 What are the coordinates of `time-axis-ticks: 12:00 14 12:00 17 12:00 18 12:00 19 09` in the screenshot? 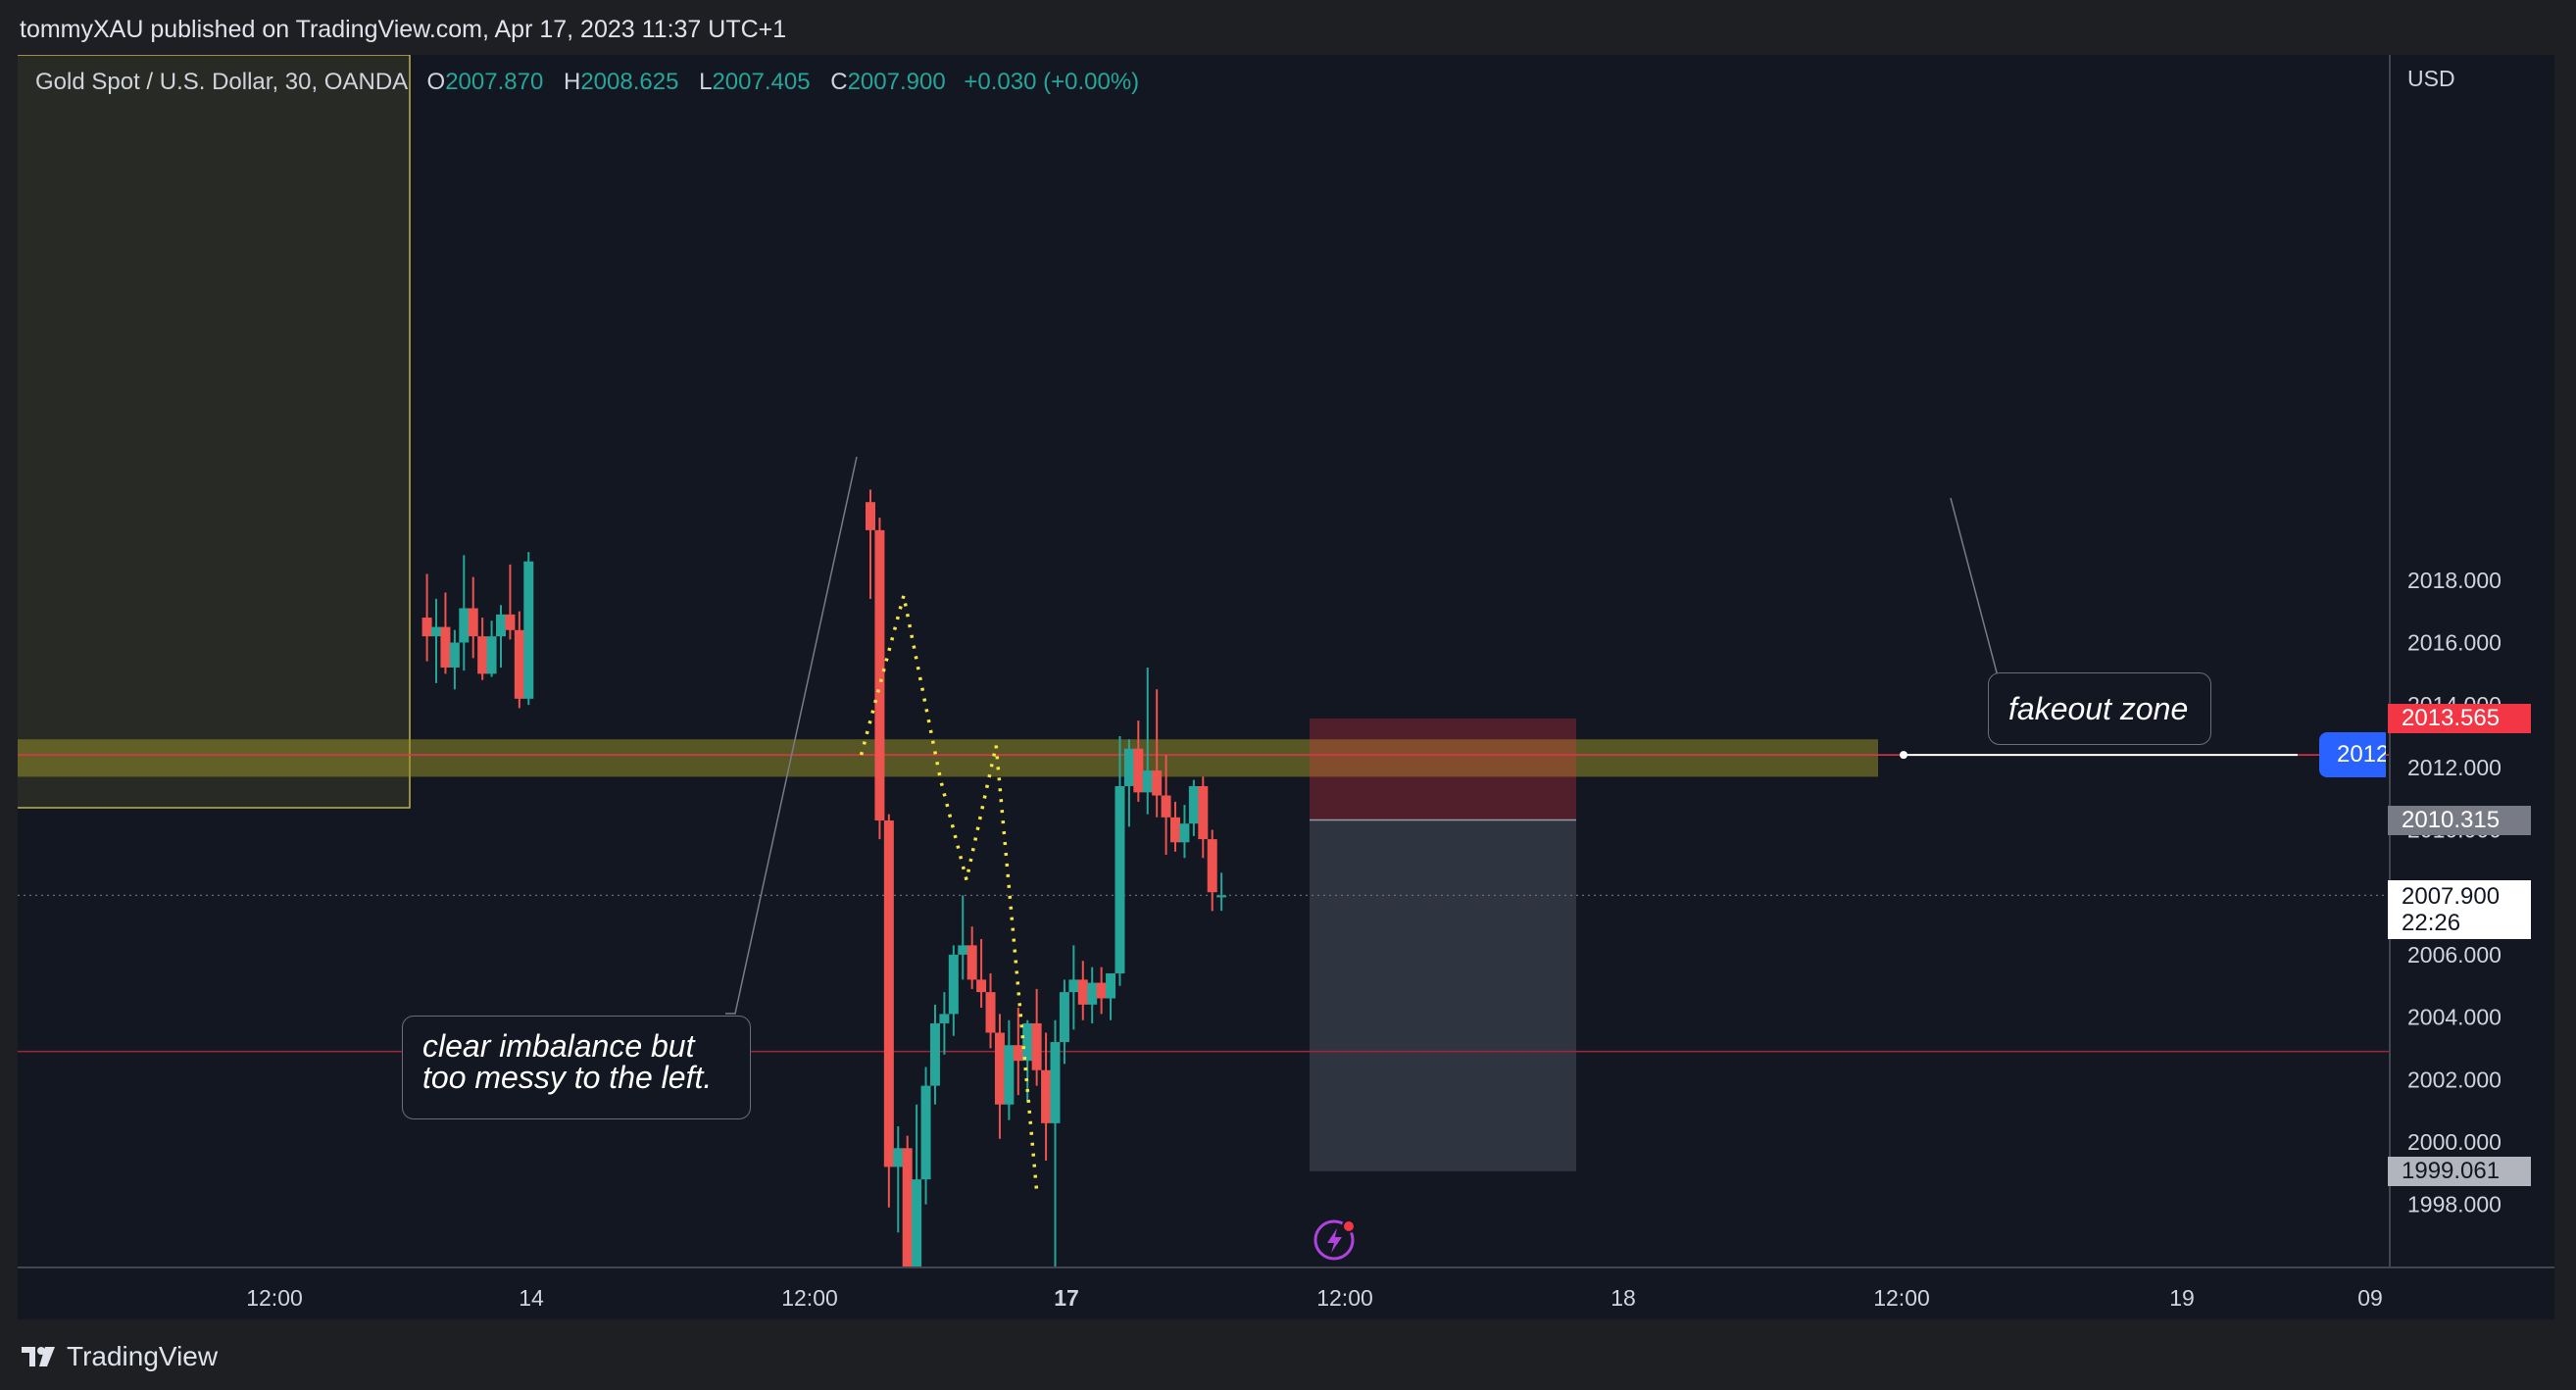 It's located at (1314, 1298).